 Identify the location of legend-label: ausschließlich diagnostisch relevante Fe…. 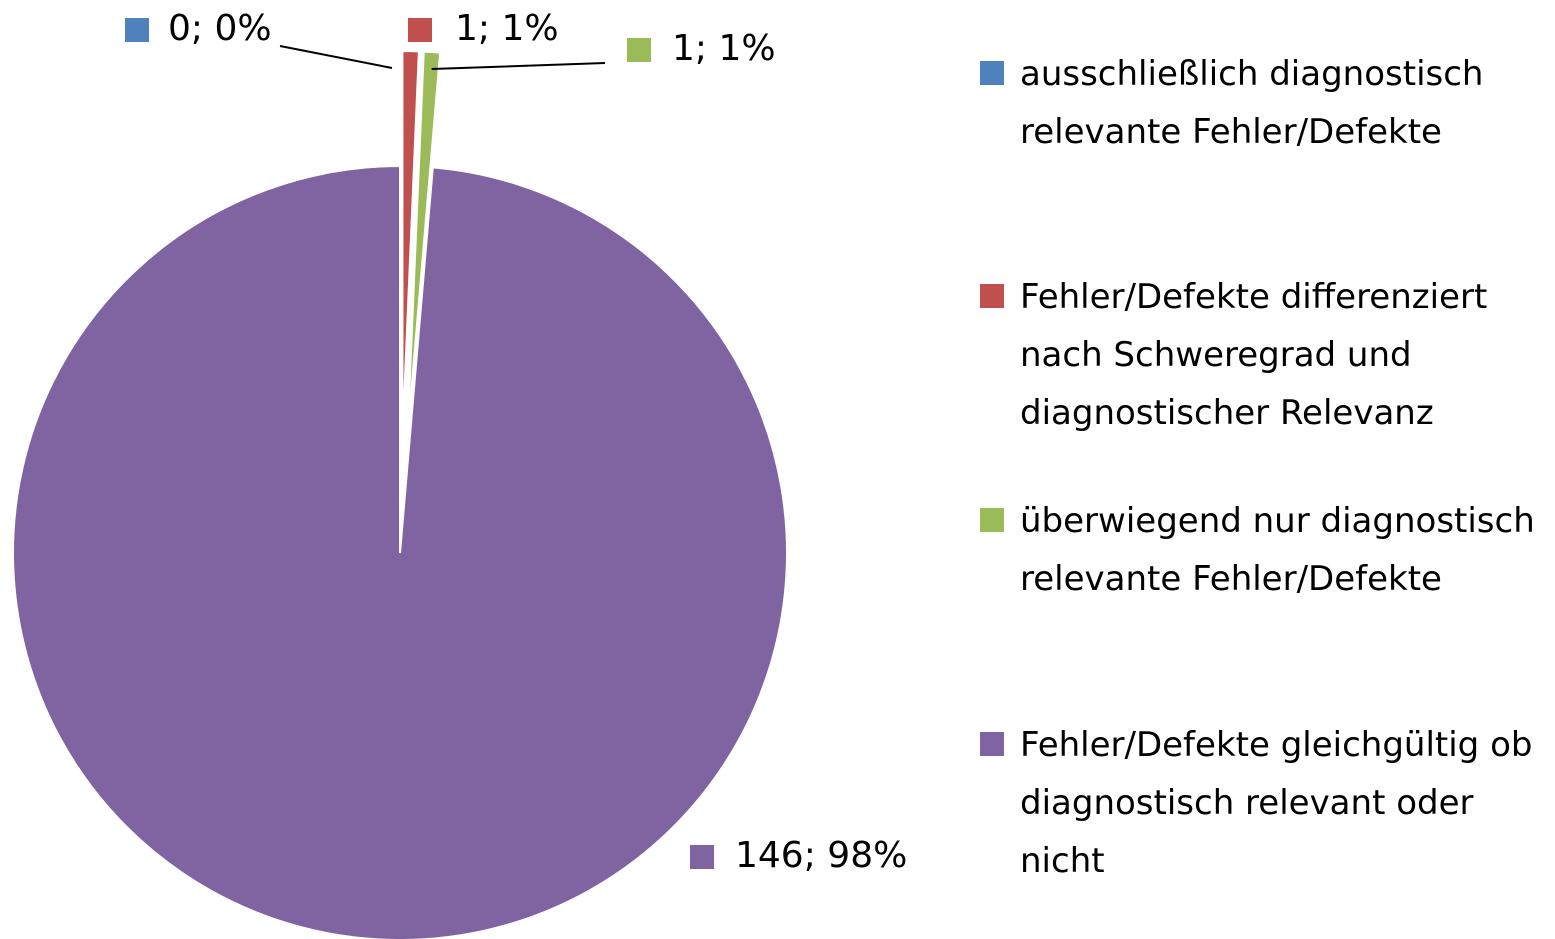
(1252, 103).